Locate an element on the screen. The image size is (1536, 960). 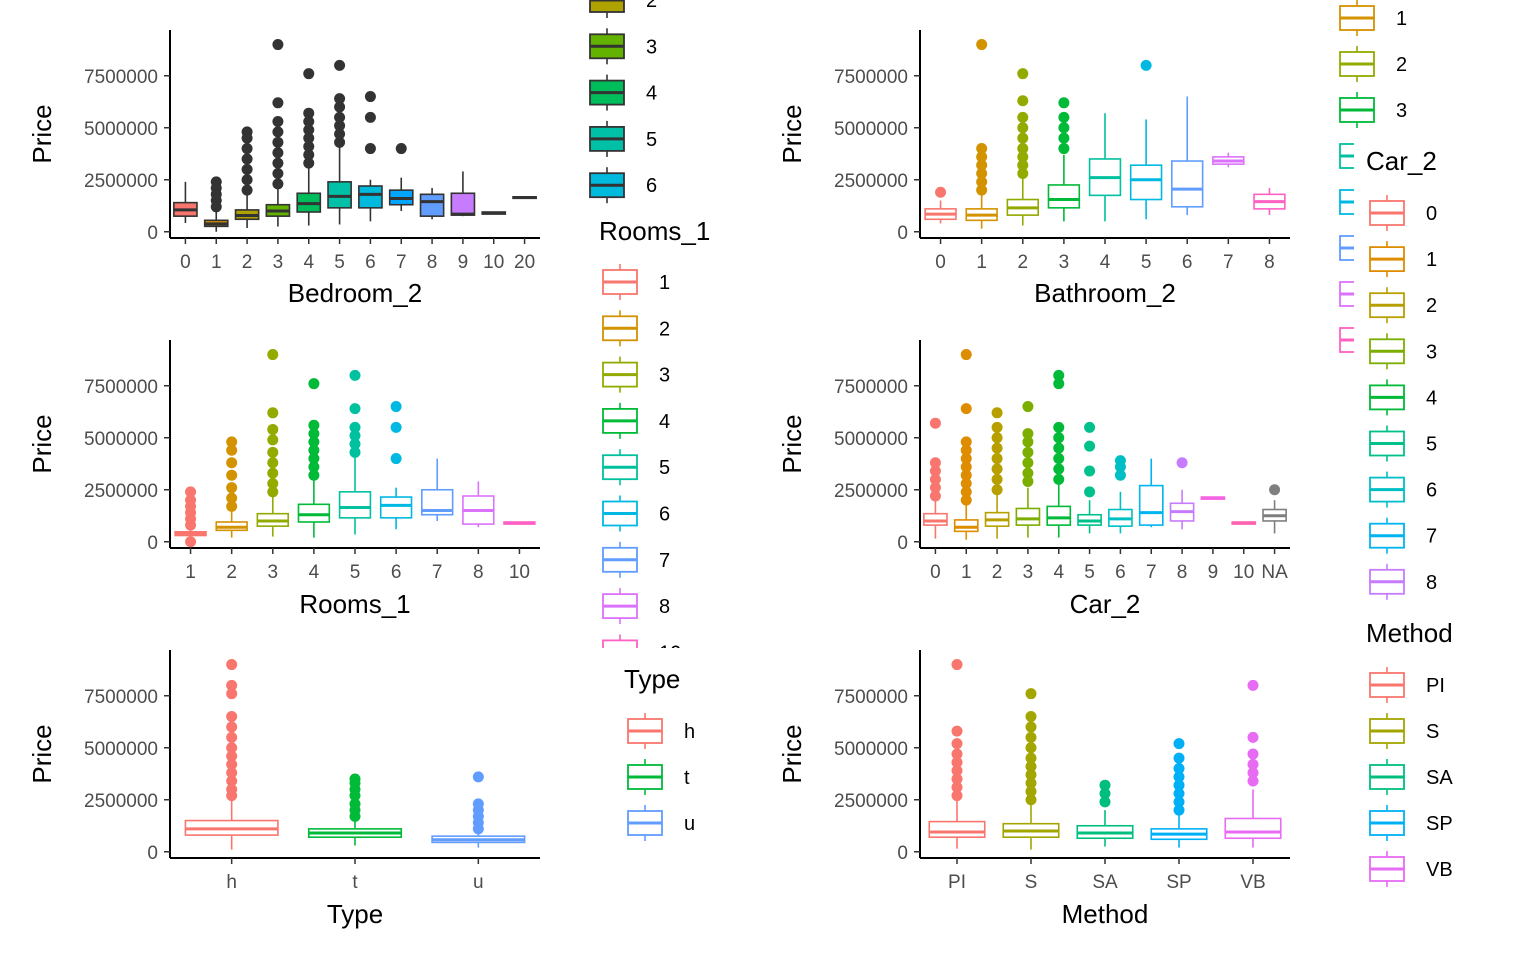
legend-title: Method is located at coordinates (1409, 633).